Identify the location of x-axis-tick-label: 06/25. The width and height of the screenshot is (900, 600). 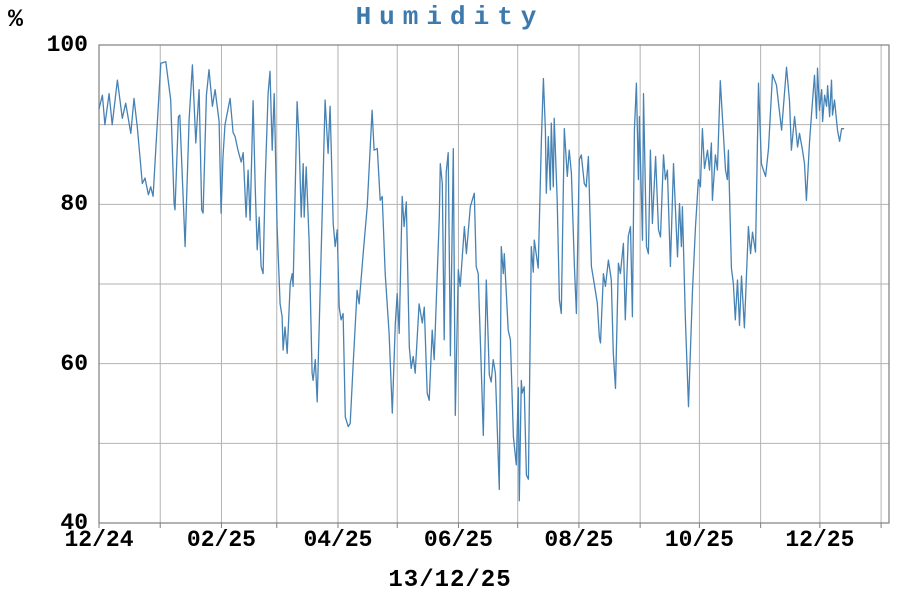
(458, 540).